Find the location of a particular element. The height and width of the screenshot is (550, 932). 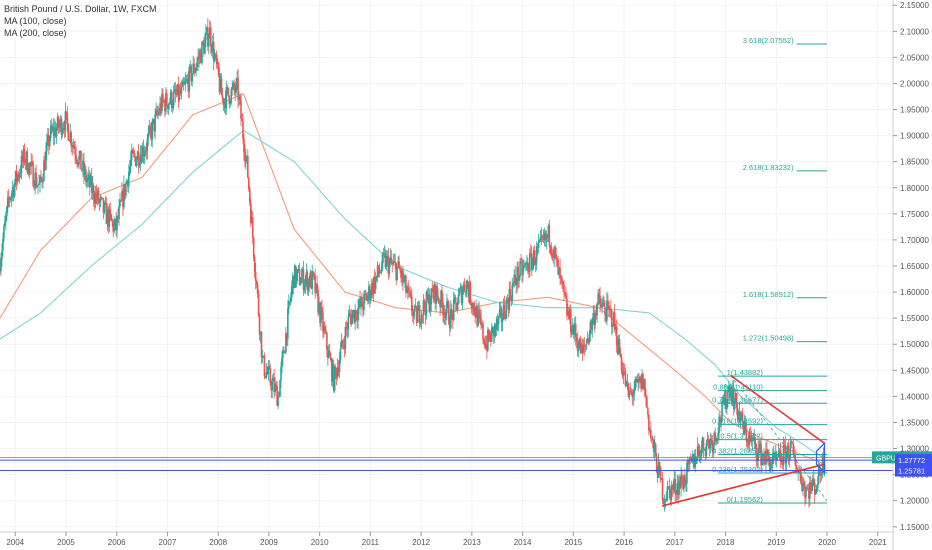

trendlines is located at coordinates (743, 440).